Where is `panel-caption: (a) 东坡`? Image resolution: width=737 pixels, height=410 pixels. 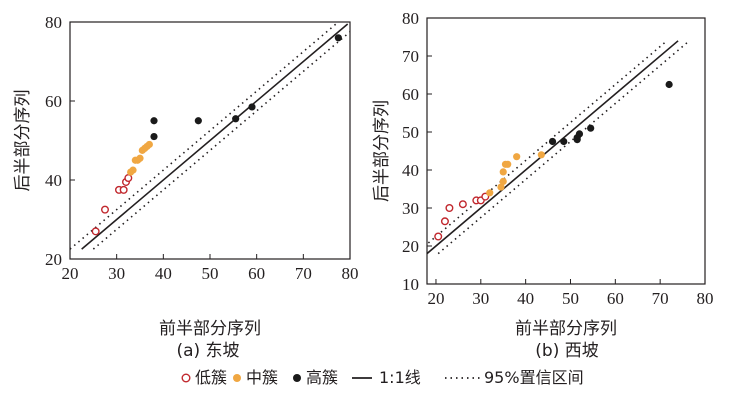
panel-caption: (a) 东坡 is located at coordinates (207, 351).